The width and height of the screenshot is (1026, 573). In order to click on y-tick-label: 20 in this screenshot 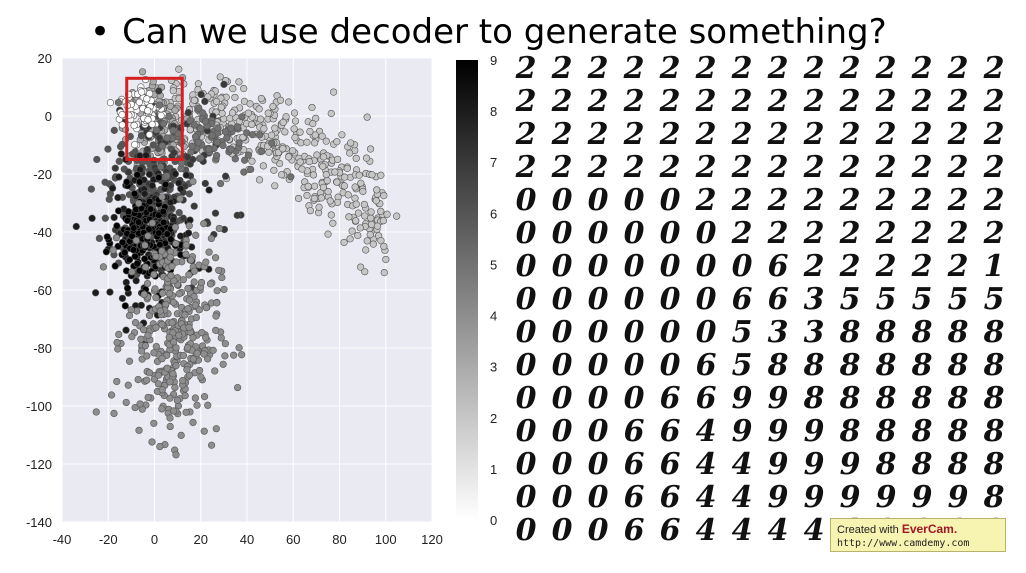, I will do `click(45, 58)`.